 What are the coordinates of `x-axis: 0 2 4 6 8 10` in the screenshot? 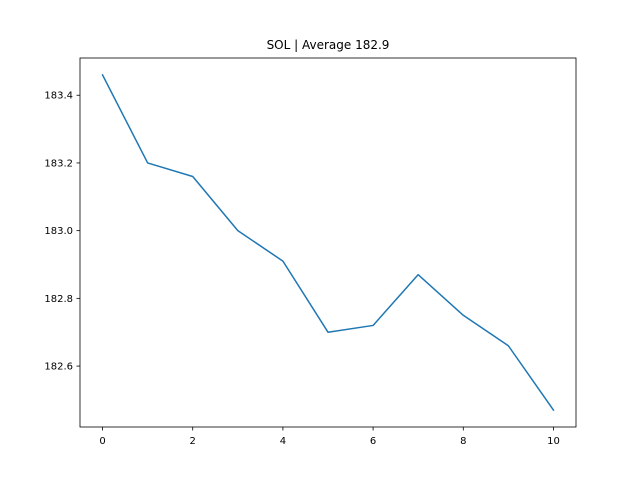 It's located at (329, 437).